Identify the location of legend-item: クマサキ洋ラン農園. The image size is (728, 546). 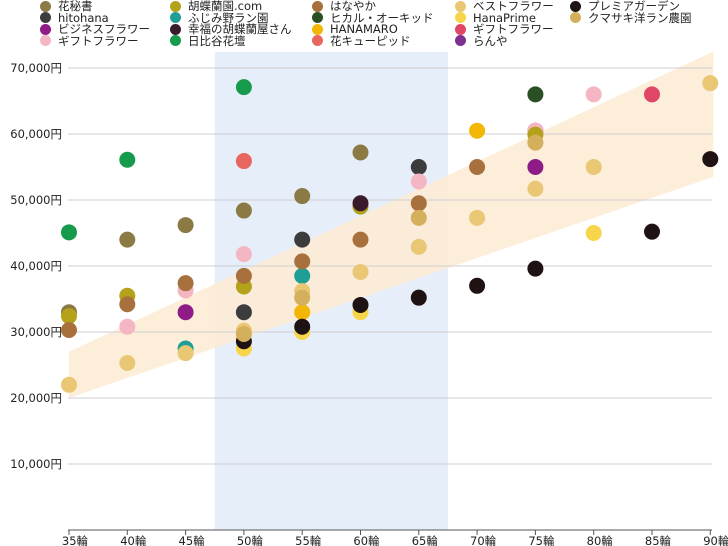
(631, 18).